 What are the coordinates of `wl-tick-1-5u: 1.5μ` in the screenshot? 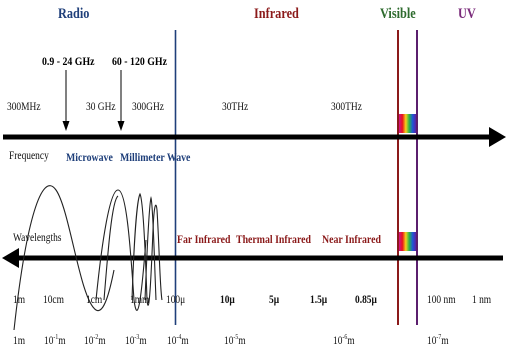 It's located at (319, 300).